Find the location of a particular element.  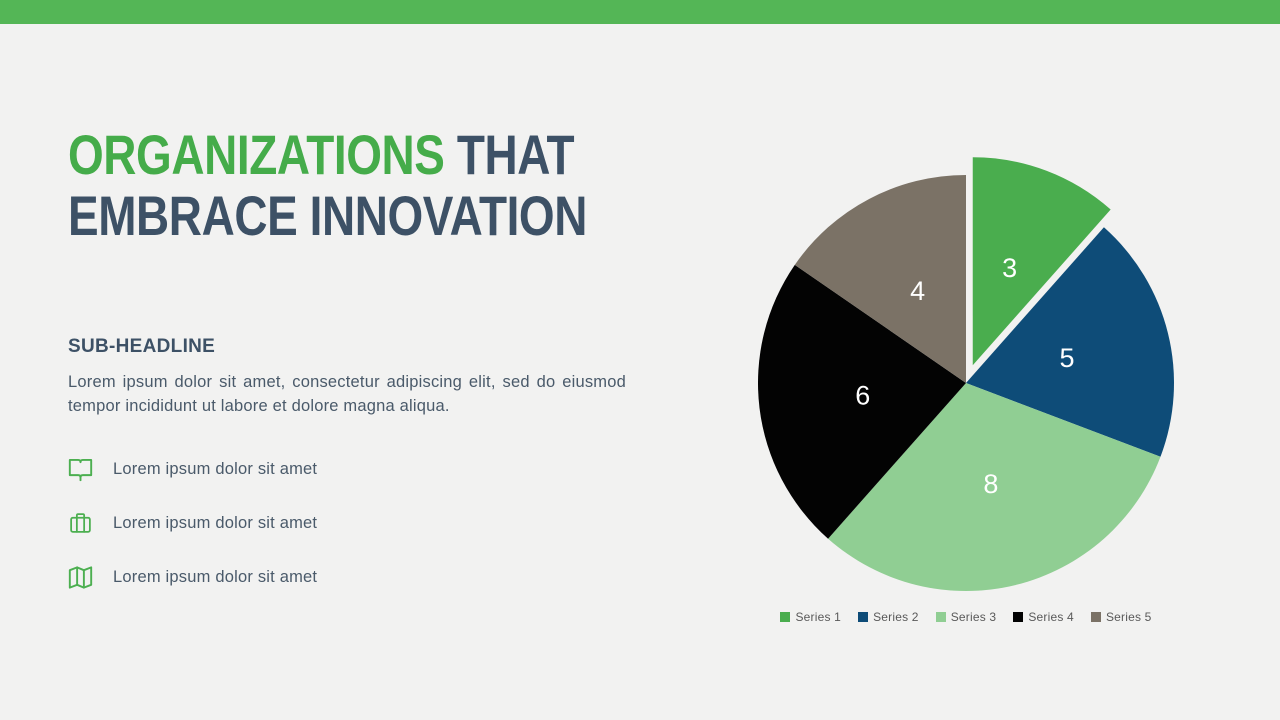

pie-data-label: 5 is located at coordinates (1066, 358).